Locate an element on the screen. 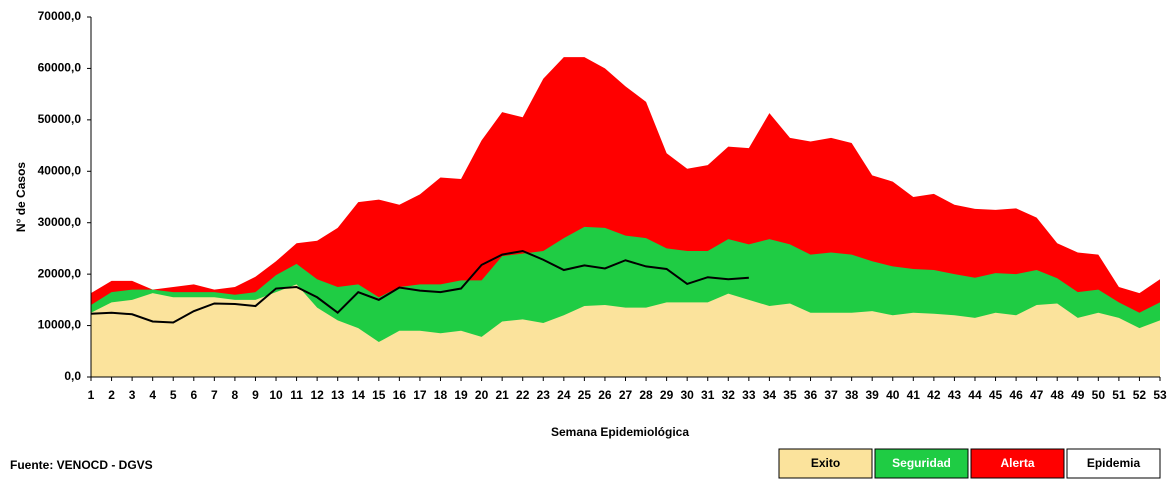 Image resolution: width=1167 pixels, height=484 pixels. legend-label: Alerta is located at coordinates (1017, 463).